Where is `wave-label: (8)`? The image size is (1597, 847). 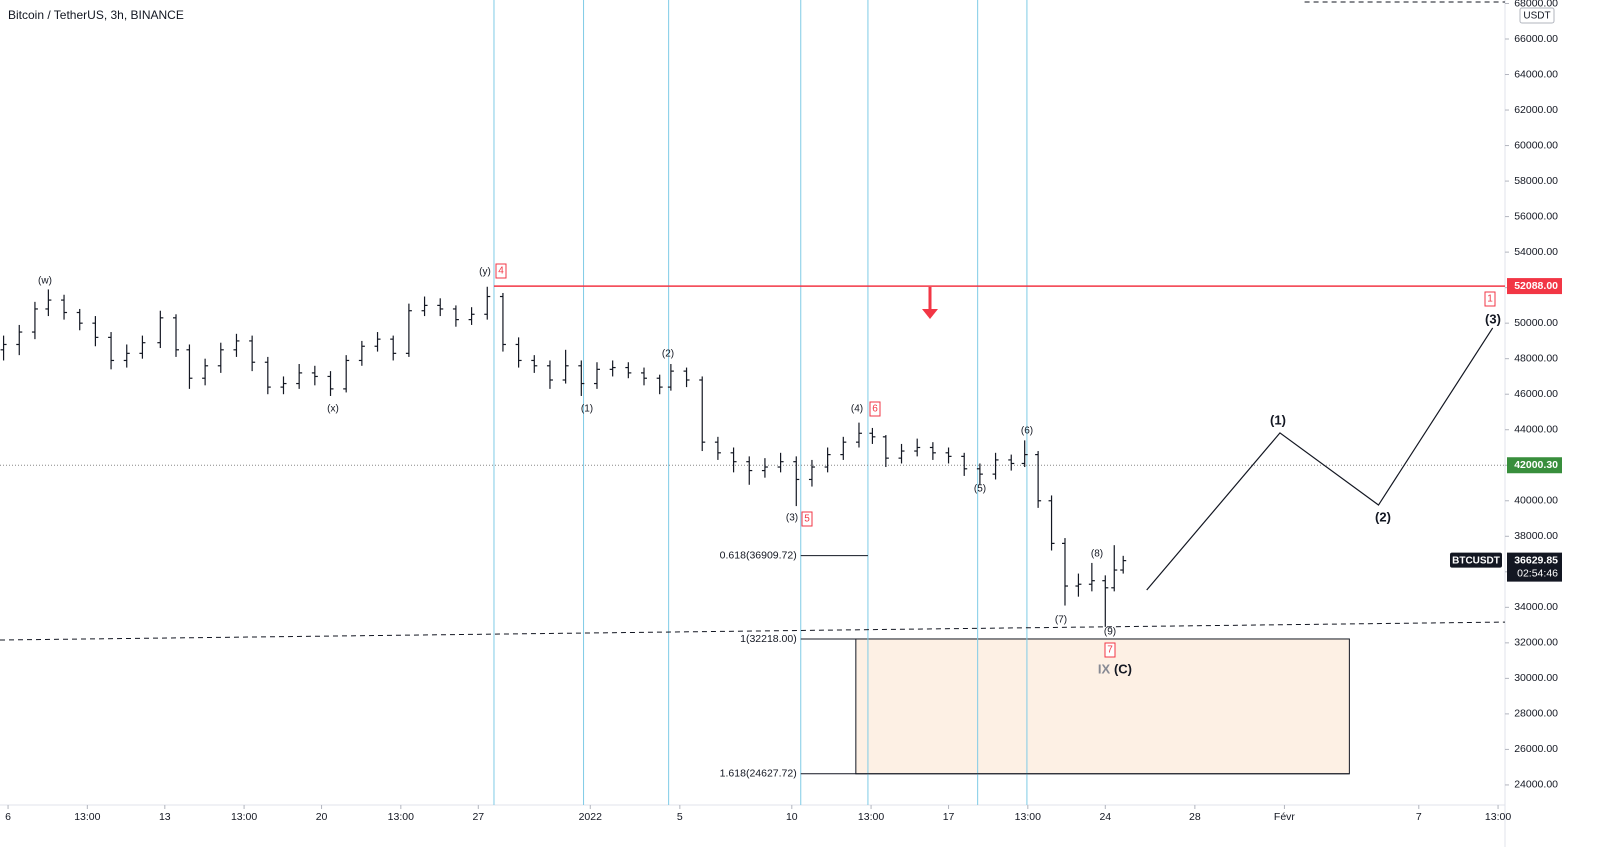
wave-label: (8) is located at coordinates (1097, 554).